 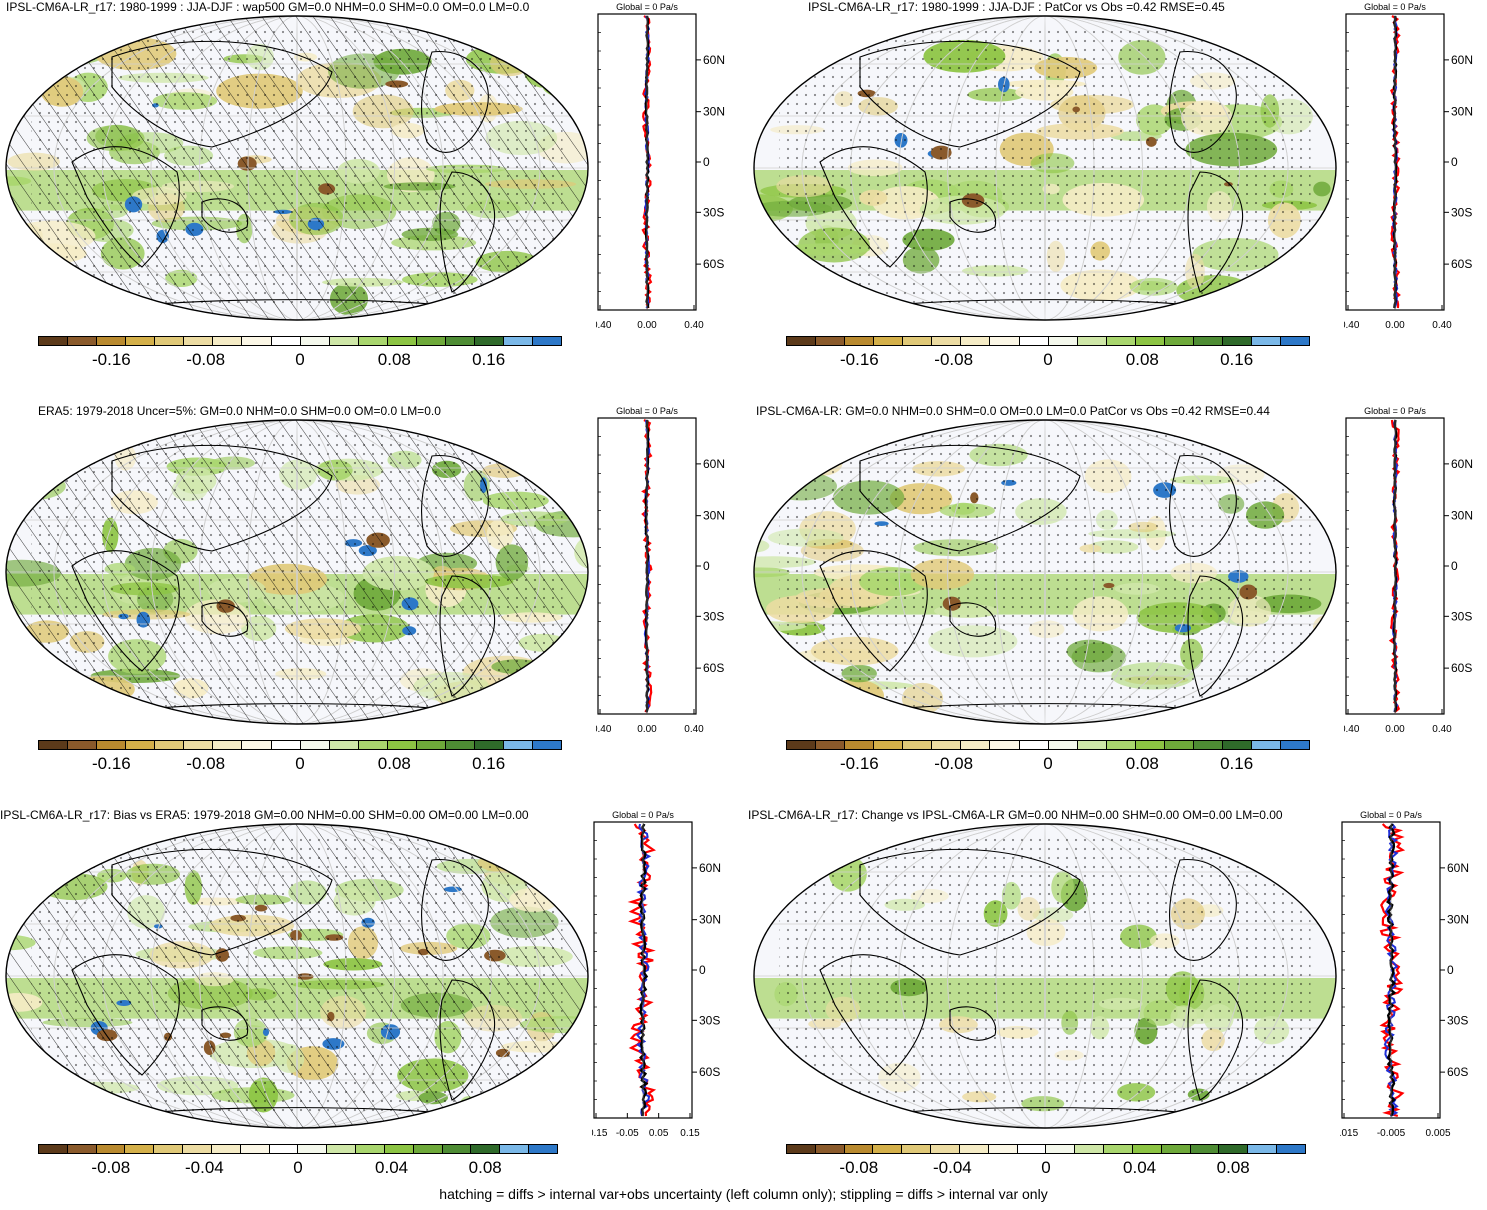 I want to click on profile-ytick-label: 30S, so click(x=1461, y=212).